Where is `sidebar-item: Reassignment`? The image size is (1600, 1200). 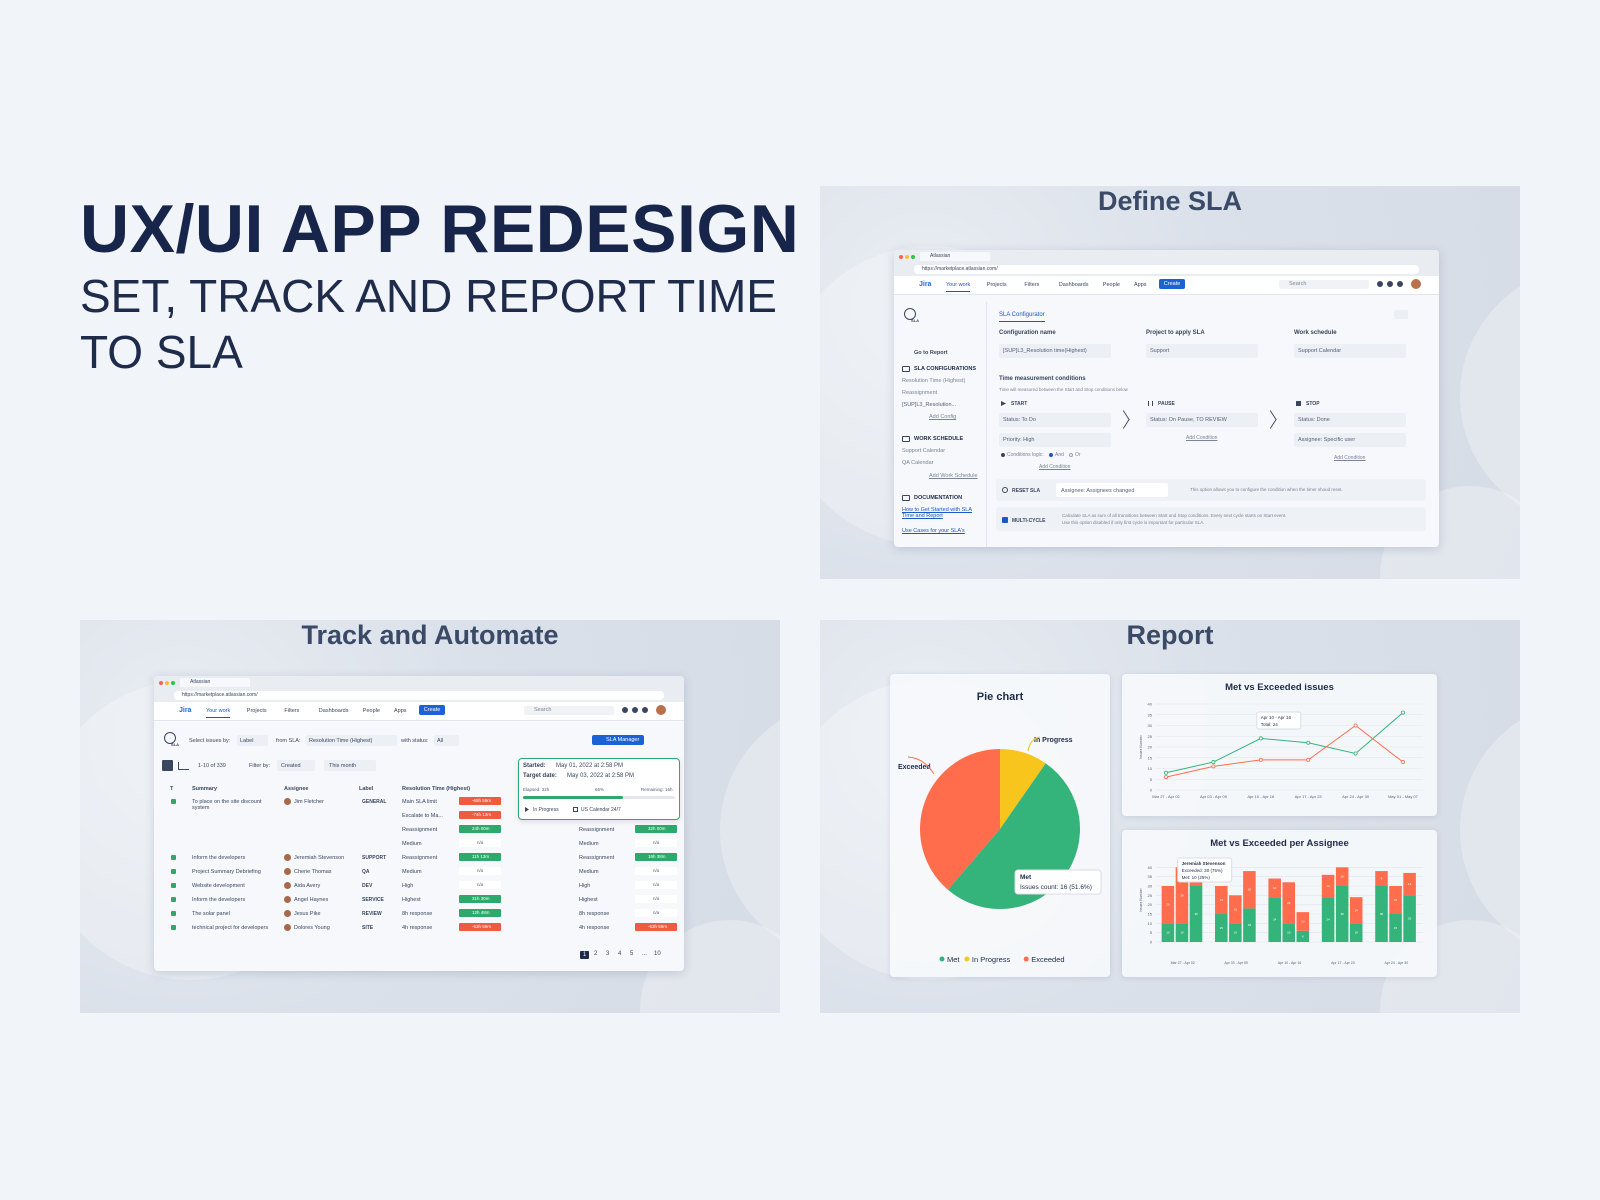
sidebar-item: Reassignment is located at coordinates (920, 393).